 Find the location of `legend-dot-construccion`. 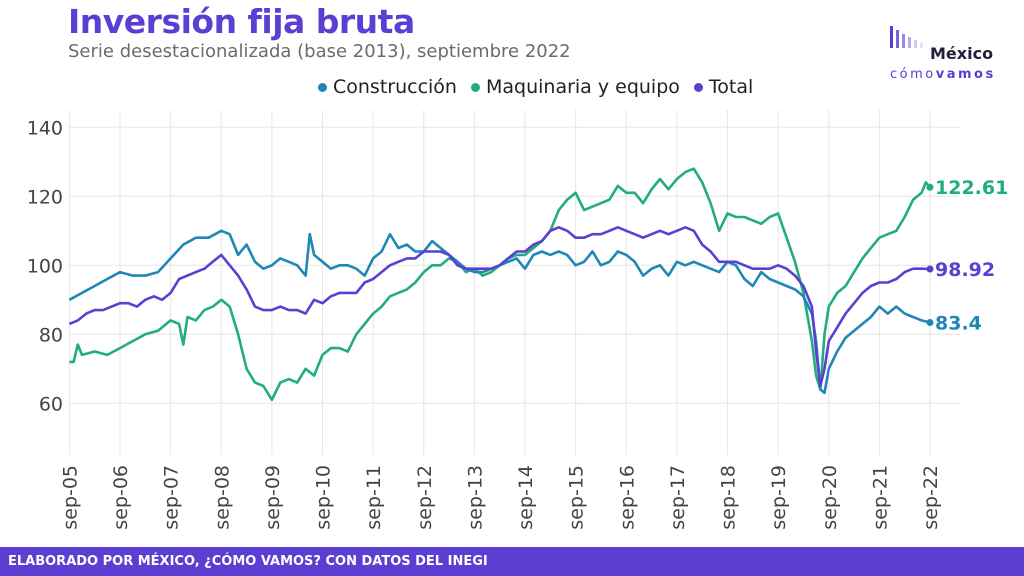

legend-dot-construccion is located at coordinates (322, 87).